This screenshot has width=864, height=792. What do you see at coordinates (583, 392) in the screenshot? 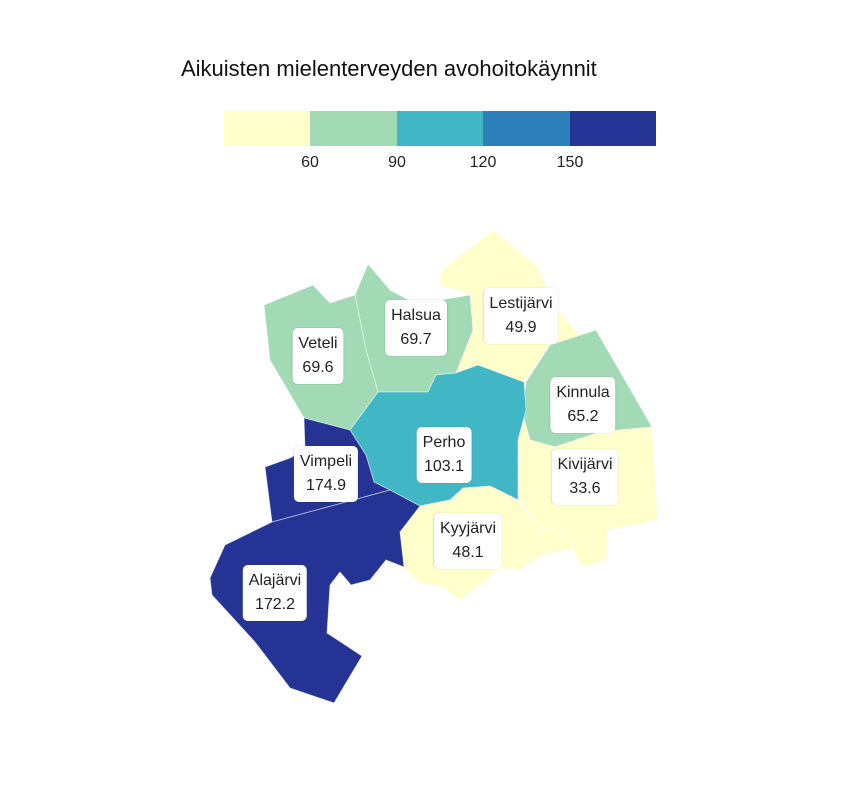
I see `region-name: Kinnula` at bounding box center [583, 392].